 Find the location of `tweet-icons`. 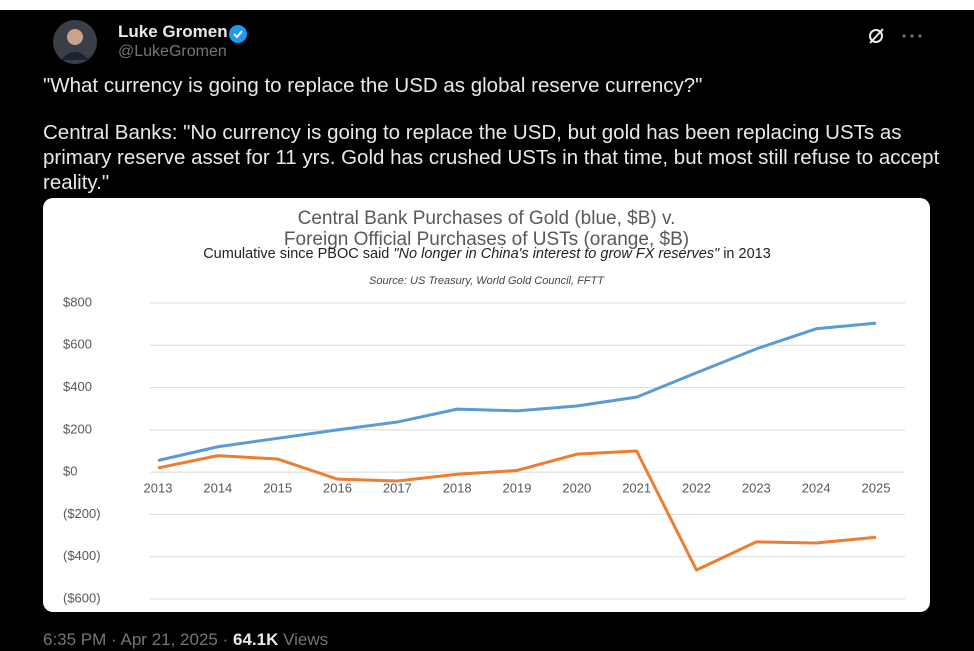

tweet-icons is located at coordinates (898, 36).